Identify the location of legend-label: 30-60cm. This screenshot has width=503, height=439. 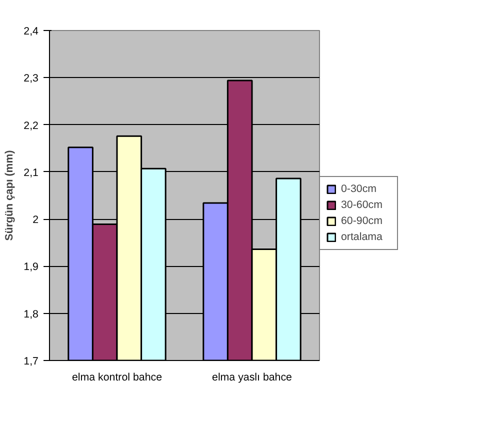
(362, 205).